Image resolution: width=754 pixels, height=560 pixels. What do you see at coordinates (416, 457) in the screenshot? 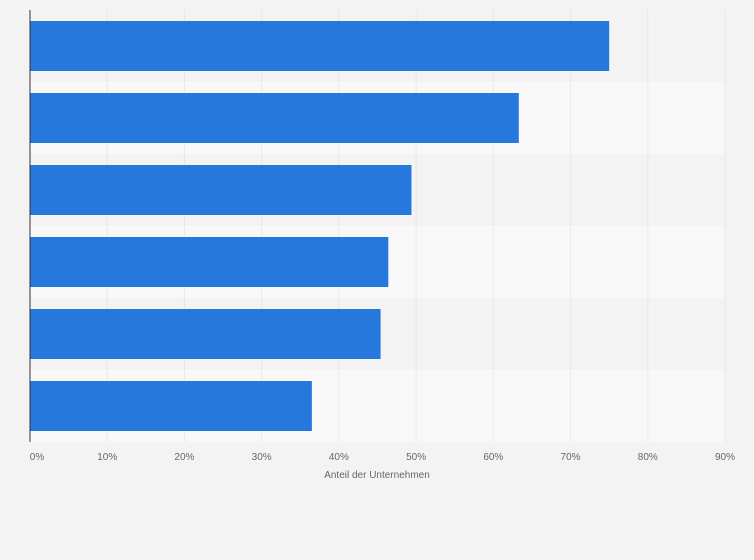
I see `x-tick-label: 50%` at bounding box center [416, 457].